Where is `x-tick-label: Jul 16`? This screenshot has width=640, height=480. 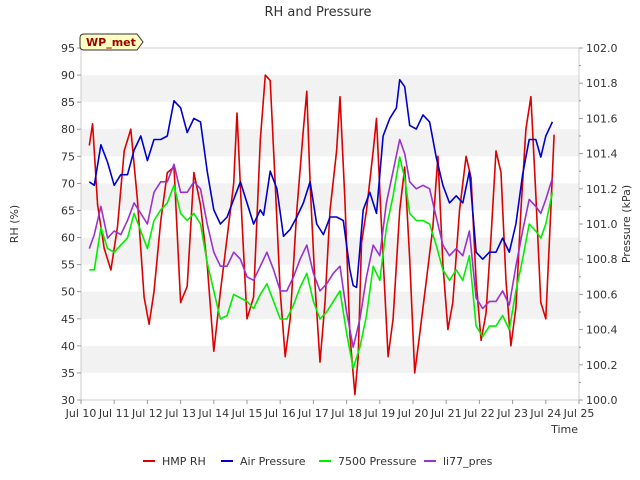
x-tick-label: Jul 16 is located at coordinates (280, 413).